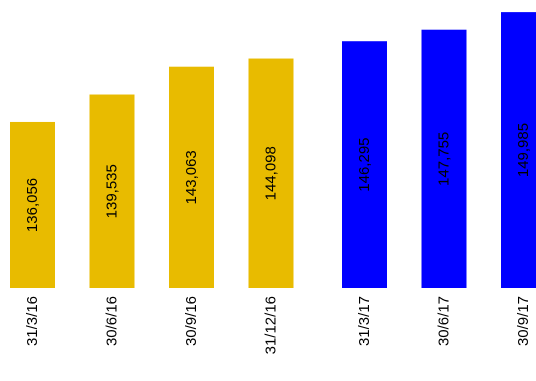 Image resolution: width=536 pixels, height=381 pixels. What do you see at coordinates (523, 150) in the screenshot?
I see `value-label-7: 149,985` at bounding box center [523, 150].